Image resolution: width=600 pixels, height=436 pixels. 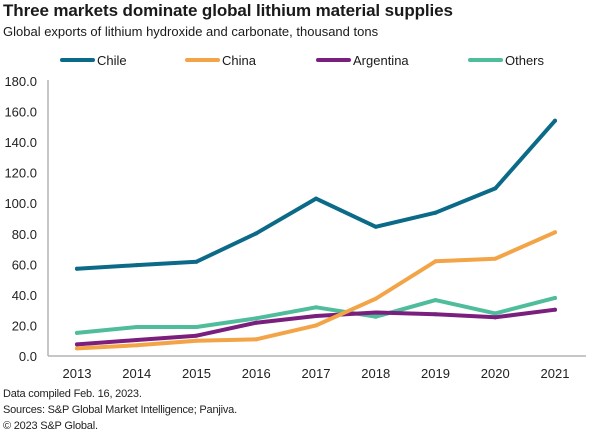 I want to click on y-tick-label: 180.0, so click(x=20, y=81).